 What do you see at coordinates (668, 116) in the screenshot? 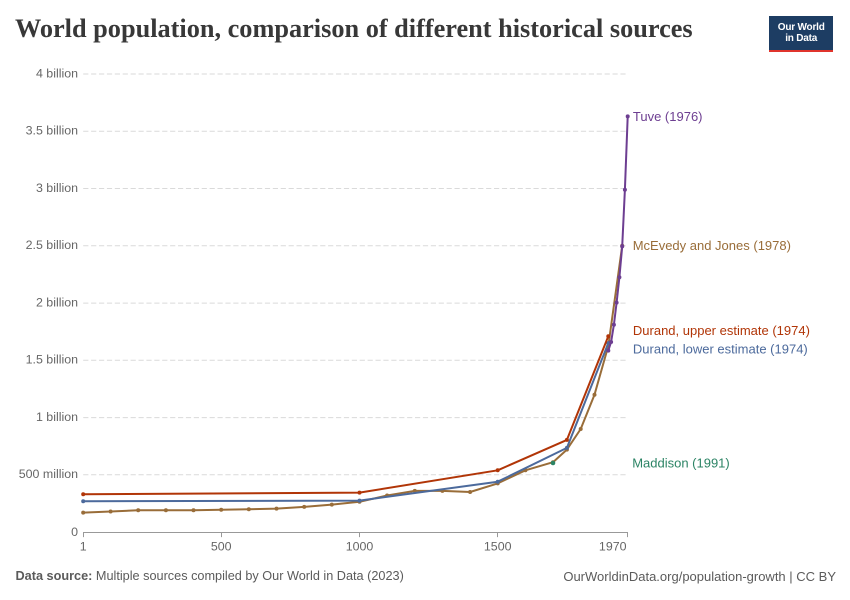
I see `svg-text: Tuve (1976)` at bounding box center [668, 116].